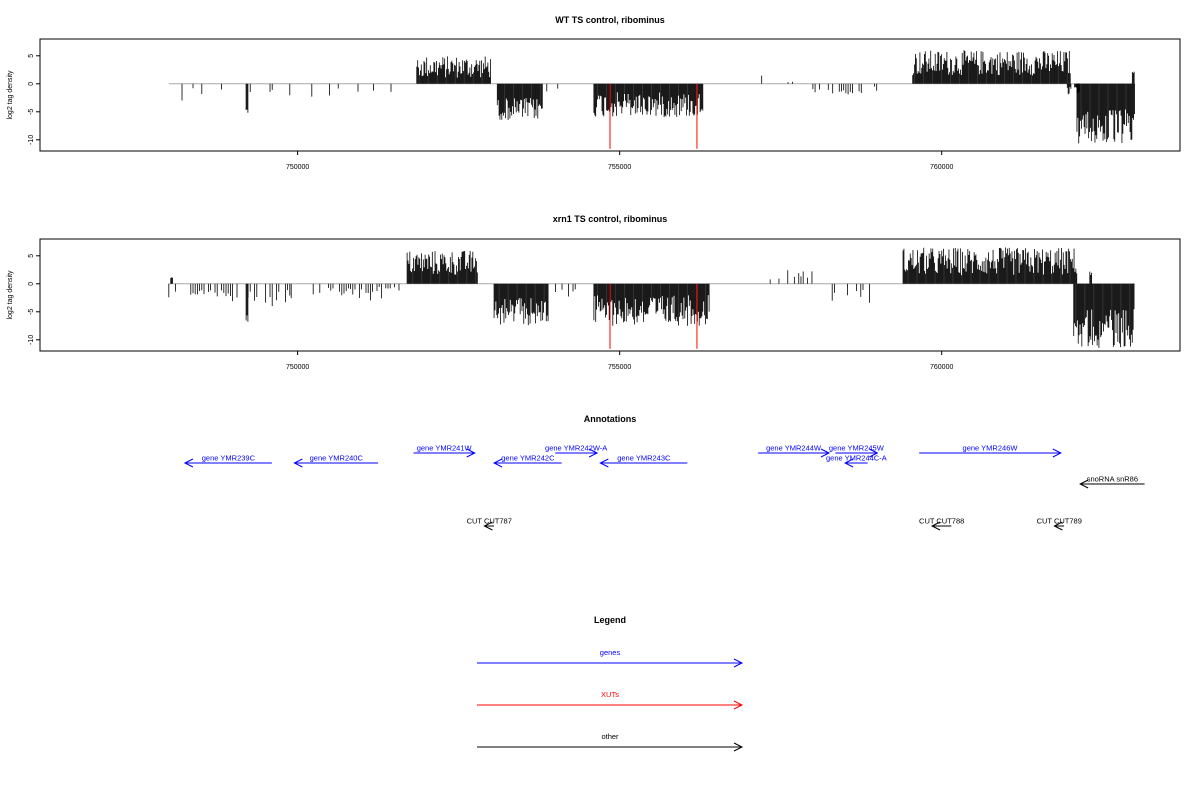 The width and height of the screenshot is (1200, 800). I want to click on annotation-feature: gene YMR242C, so click(527, 461).